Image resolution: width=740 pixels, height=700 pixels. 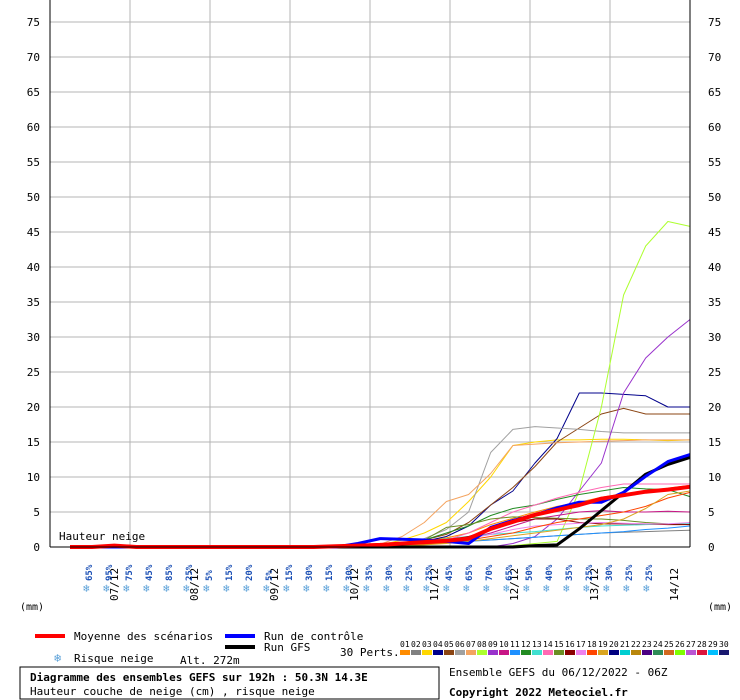 I want to click on member-number: 13, so click(x=537, y=644).